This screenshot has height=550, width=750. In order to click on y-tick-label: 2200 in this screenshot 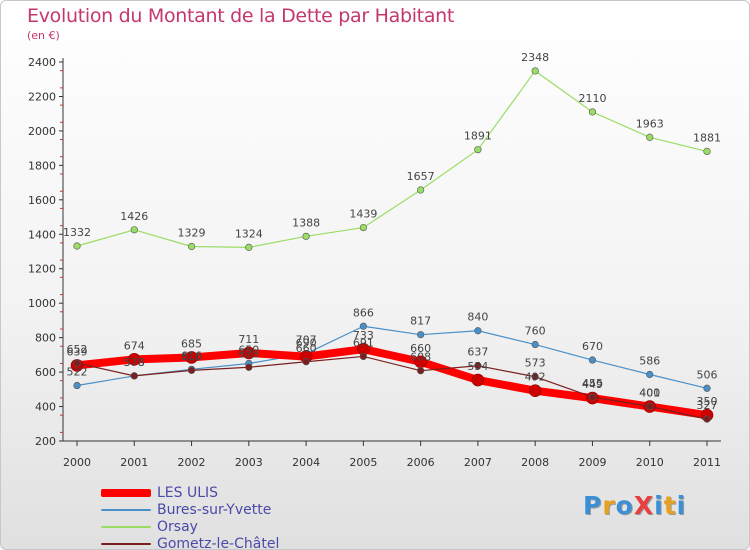, I will do `click(42, 96)`.